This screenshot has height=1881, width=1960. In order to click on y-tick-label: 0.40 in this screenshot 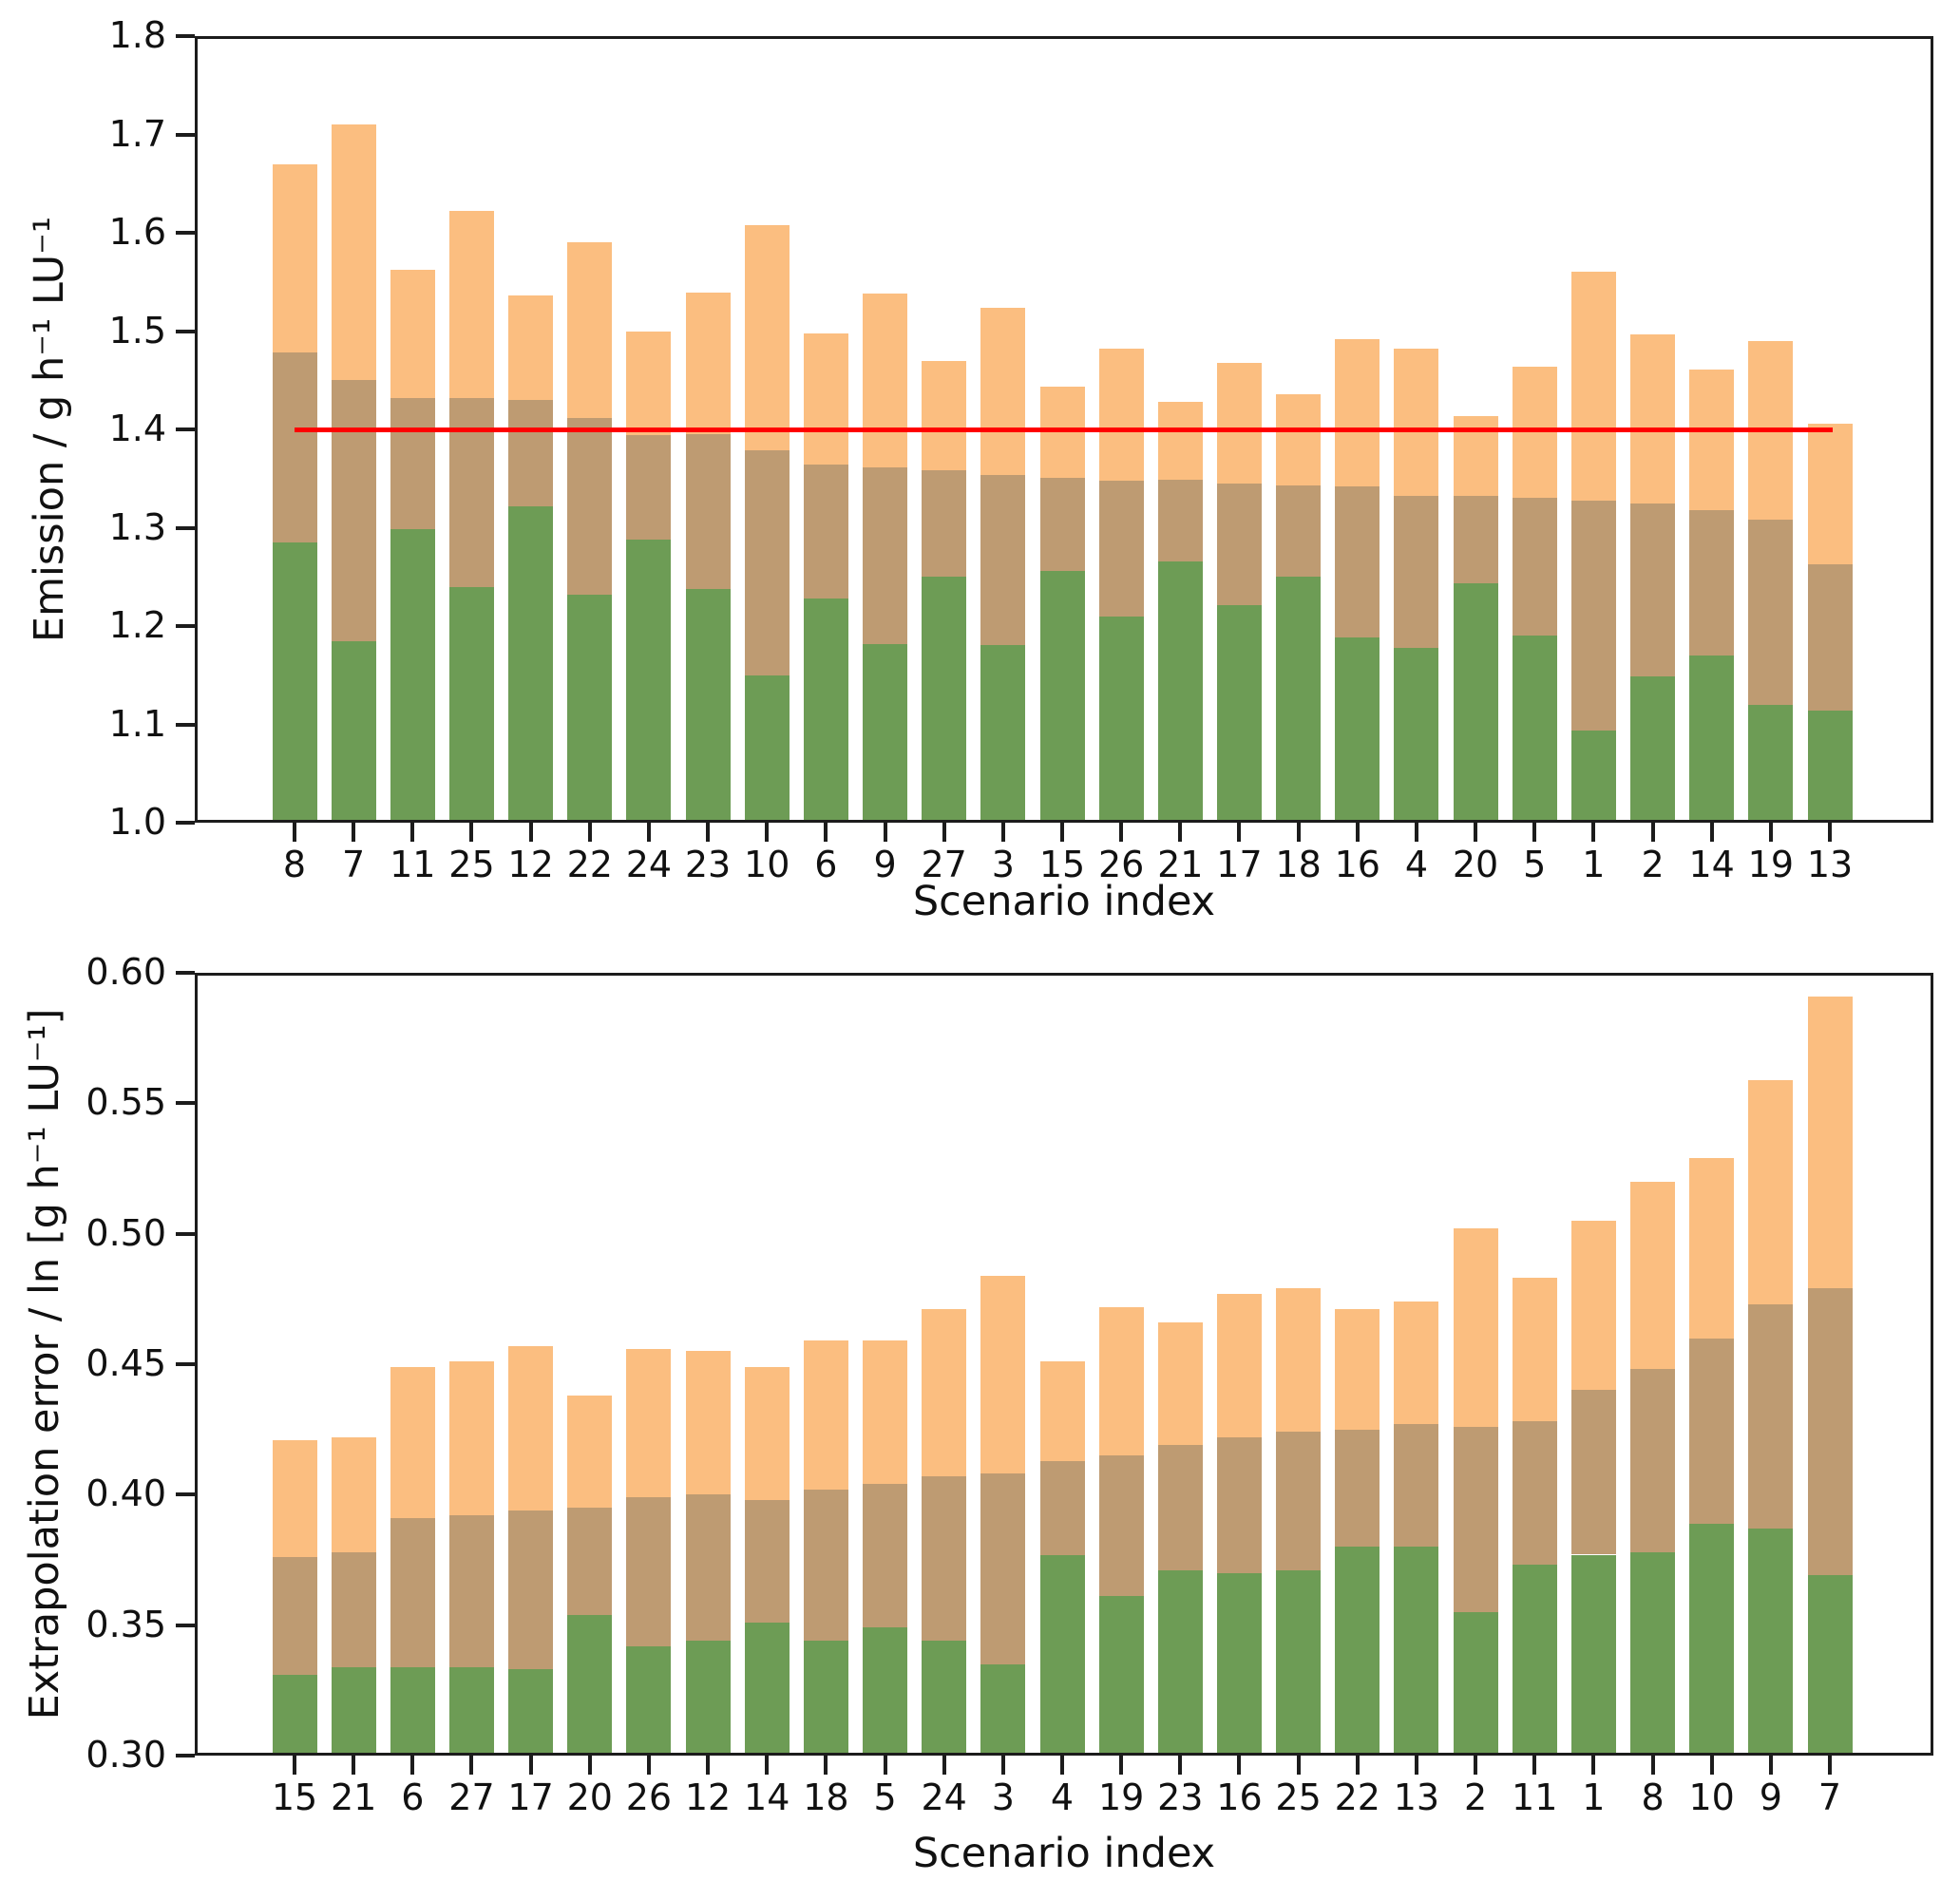, I will do `click(126, 1493)`.